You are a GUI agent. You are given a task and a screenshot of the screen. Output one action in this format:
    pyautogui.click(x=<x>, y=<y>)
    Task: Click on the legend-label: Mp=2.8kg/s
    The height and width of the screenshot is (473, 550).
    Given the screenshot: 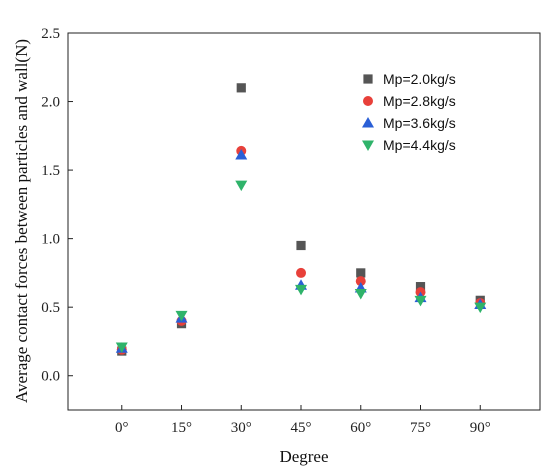 What is the action you would take?
    pyautogui.click(x=419, y=101)
    